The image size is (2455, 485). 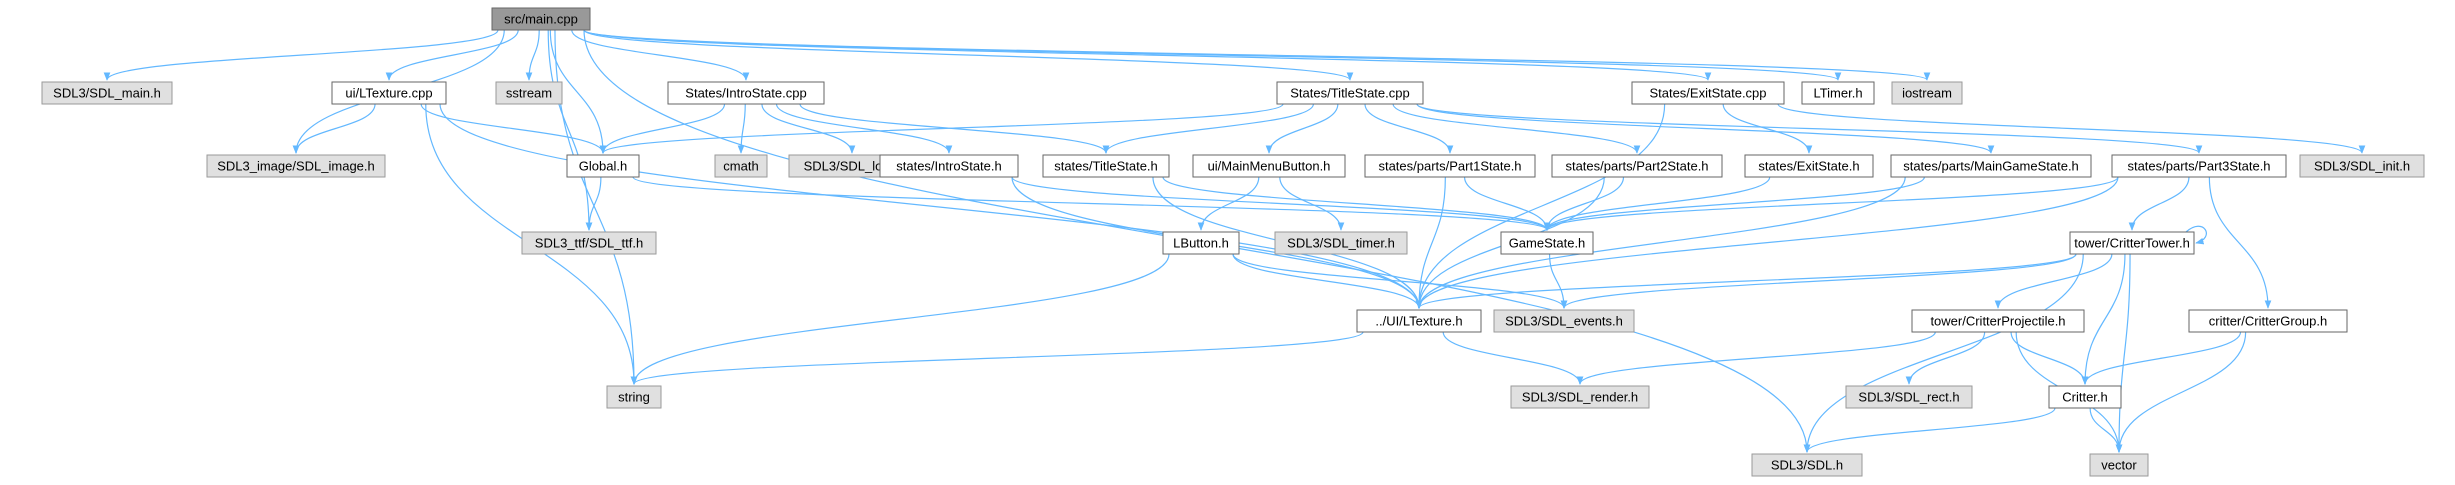 I want to click on node-global: Global.h, so click(x=603, y=166).